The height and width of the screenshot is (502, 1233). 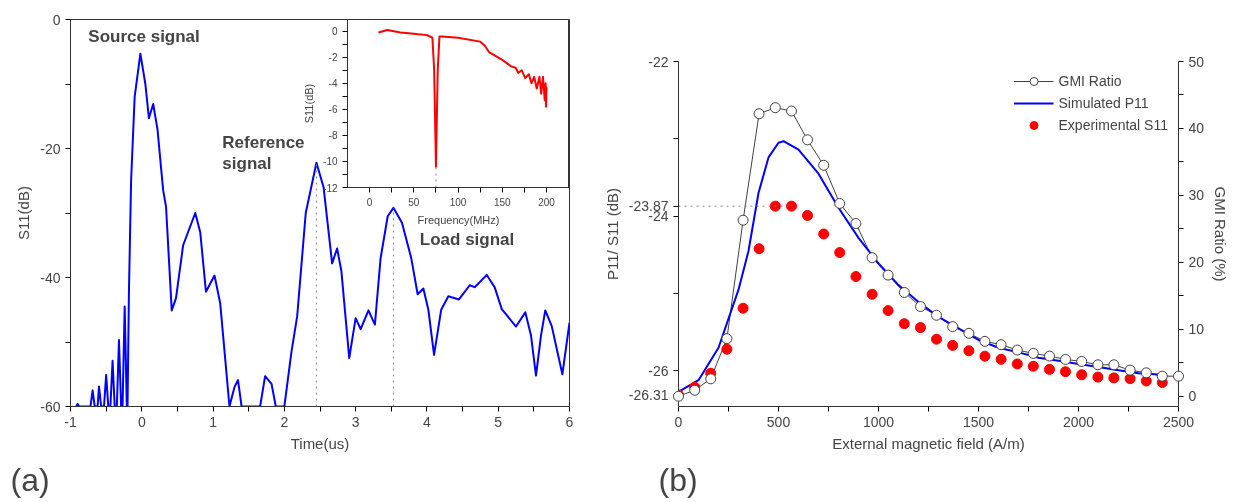 I want to click on x-tick-label: 500, so click(x=778, y=421).